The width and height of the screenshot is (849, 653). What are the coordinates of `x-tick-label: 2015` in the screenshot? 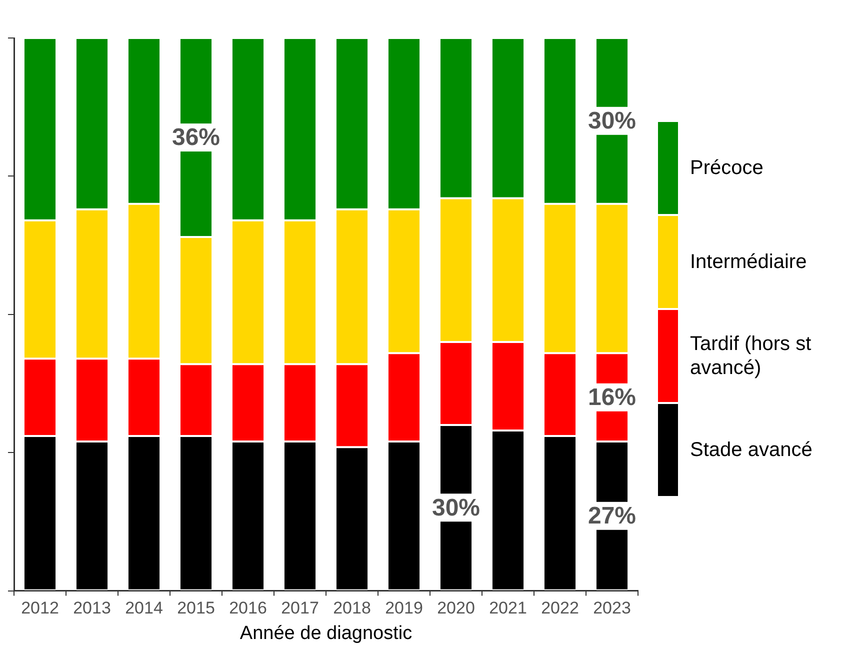 It's located at (196, 608).